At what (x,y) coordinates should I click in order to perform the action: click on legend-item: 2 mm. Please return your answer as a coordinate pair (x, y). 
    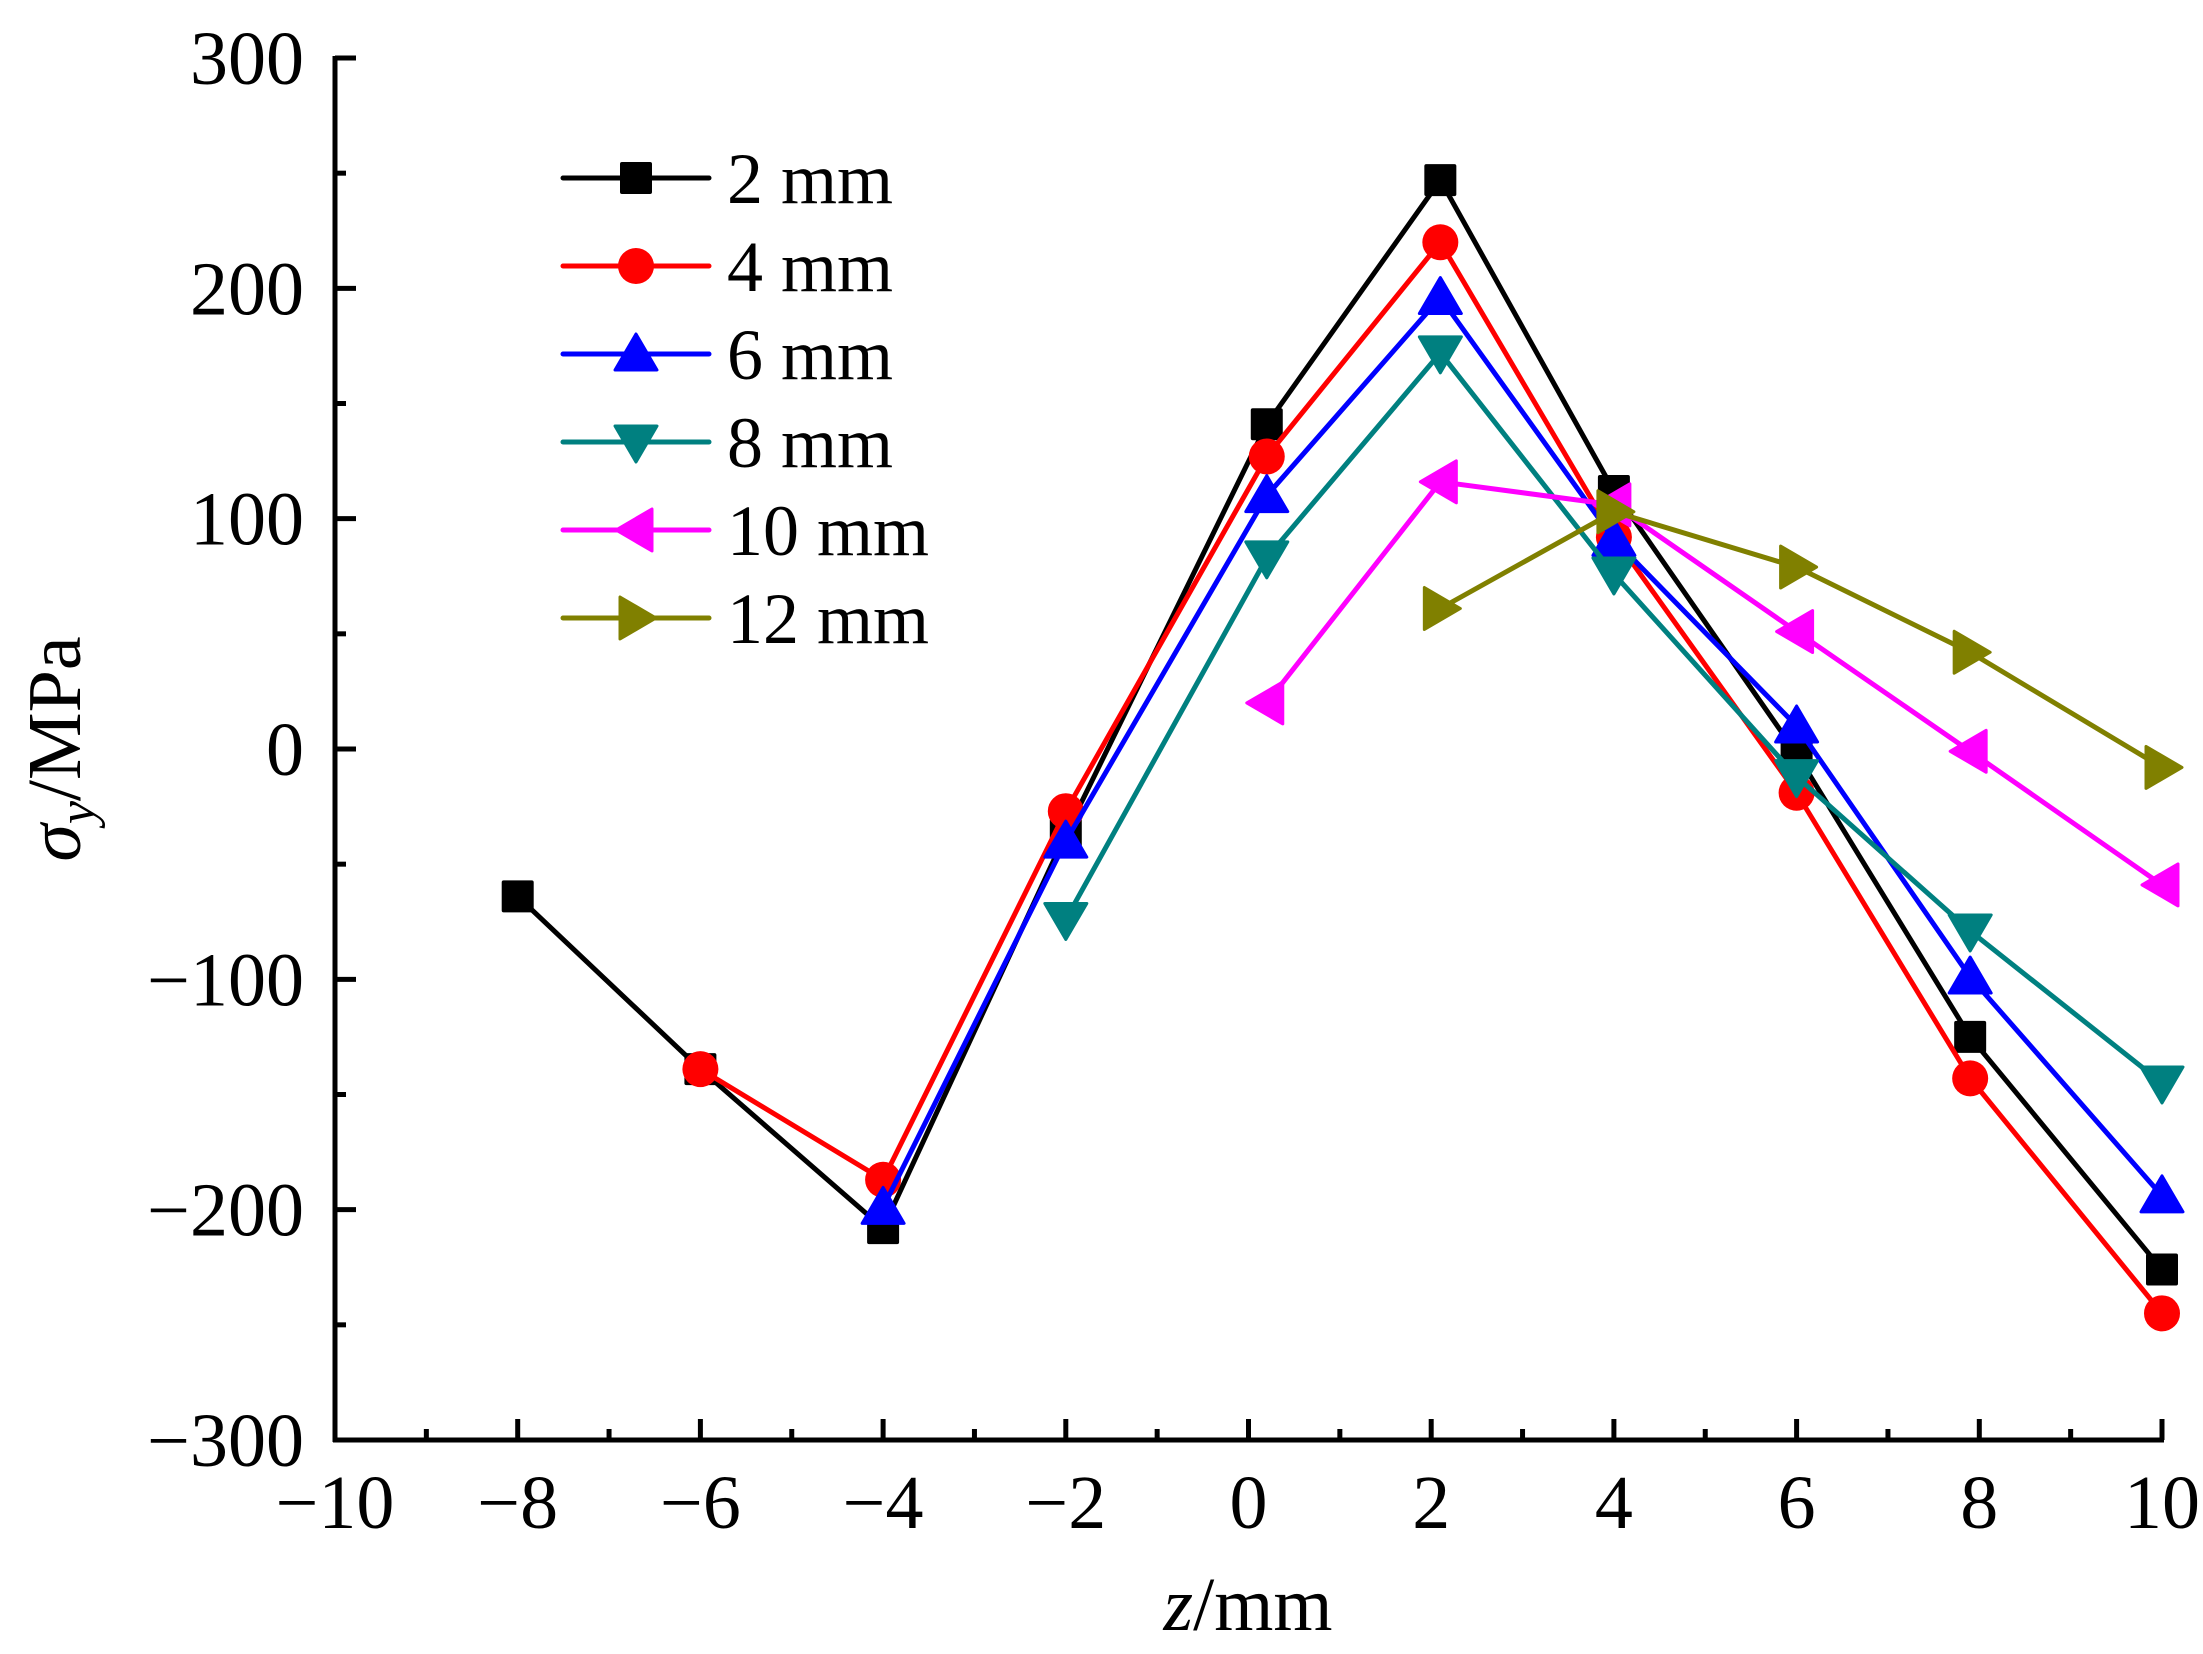
    Looking at the image, I should click on (726, 179).